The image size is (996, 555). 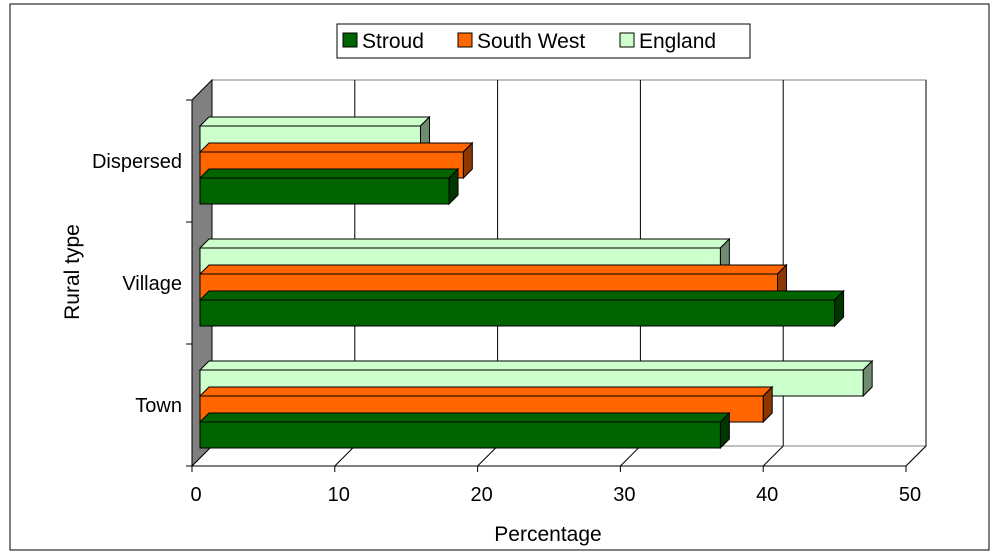 What do you see at coordinates (195, 495) in the screenshot?
I see `x-tick-label: 0` at bounding box center [195, 495].